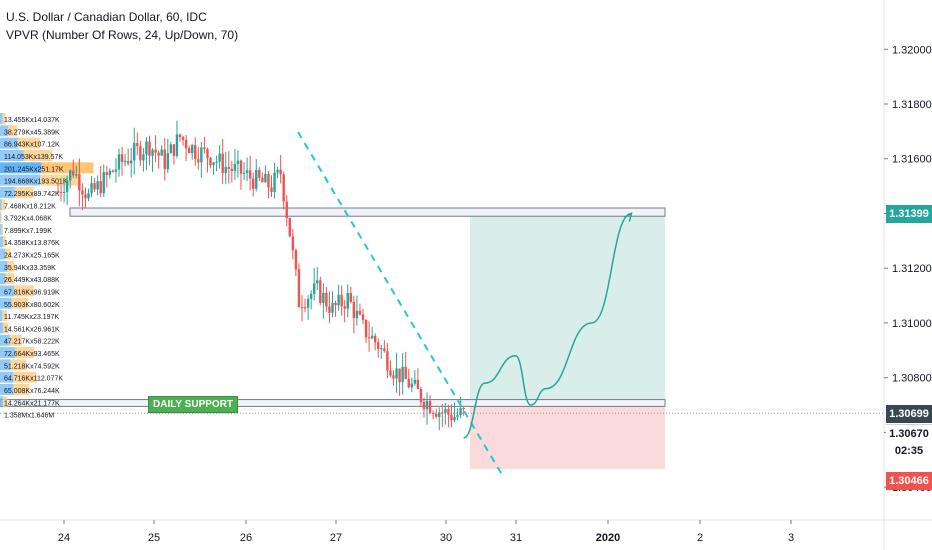 This screenshot has height=550, width=932. I want to click on y-tick-label: 1.30800, so click(912, 379).